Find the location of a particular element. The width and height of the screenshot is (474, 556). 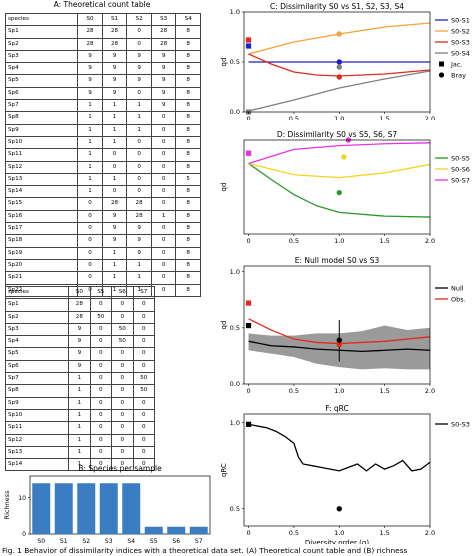

table-b-row: Sp9 1 0 0 0 is located at coordinates (79, 403).